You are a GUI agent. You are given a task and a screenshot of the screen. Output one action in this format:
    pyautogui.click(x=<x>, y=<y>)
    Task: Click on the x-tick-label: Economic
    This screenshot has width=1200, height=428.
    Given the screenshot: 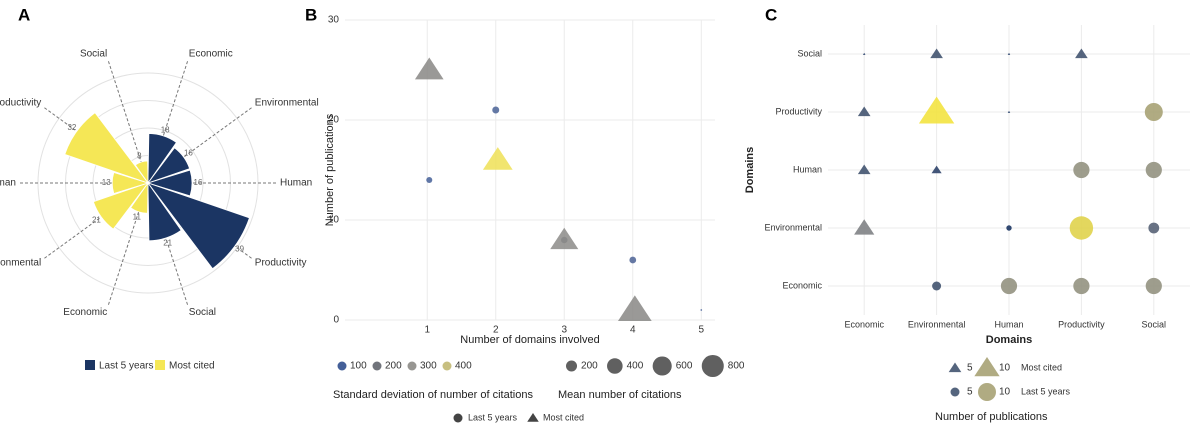 What is the action you would take?
    pyautogui.click(x=864, y=324)
    